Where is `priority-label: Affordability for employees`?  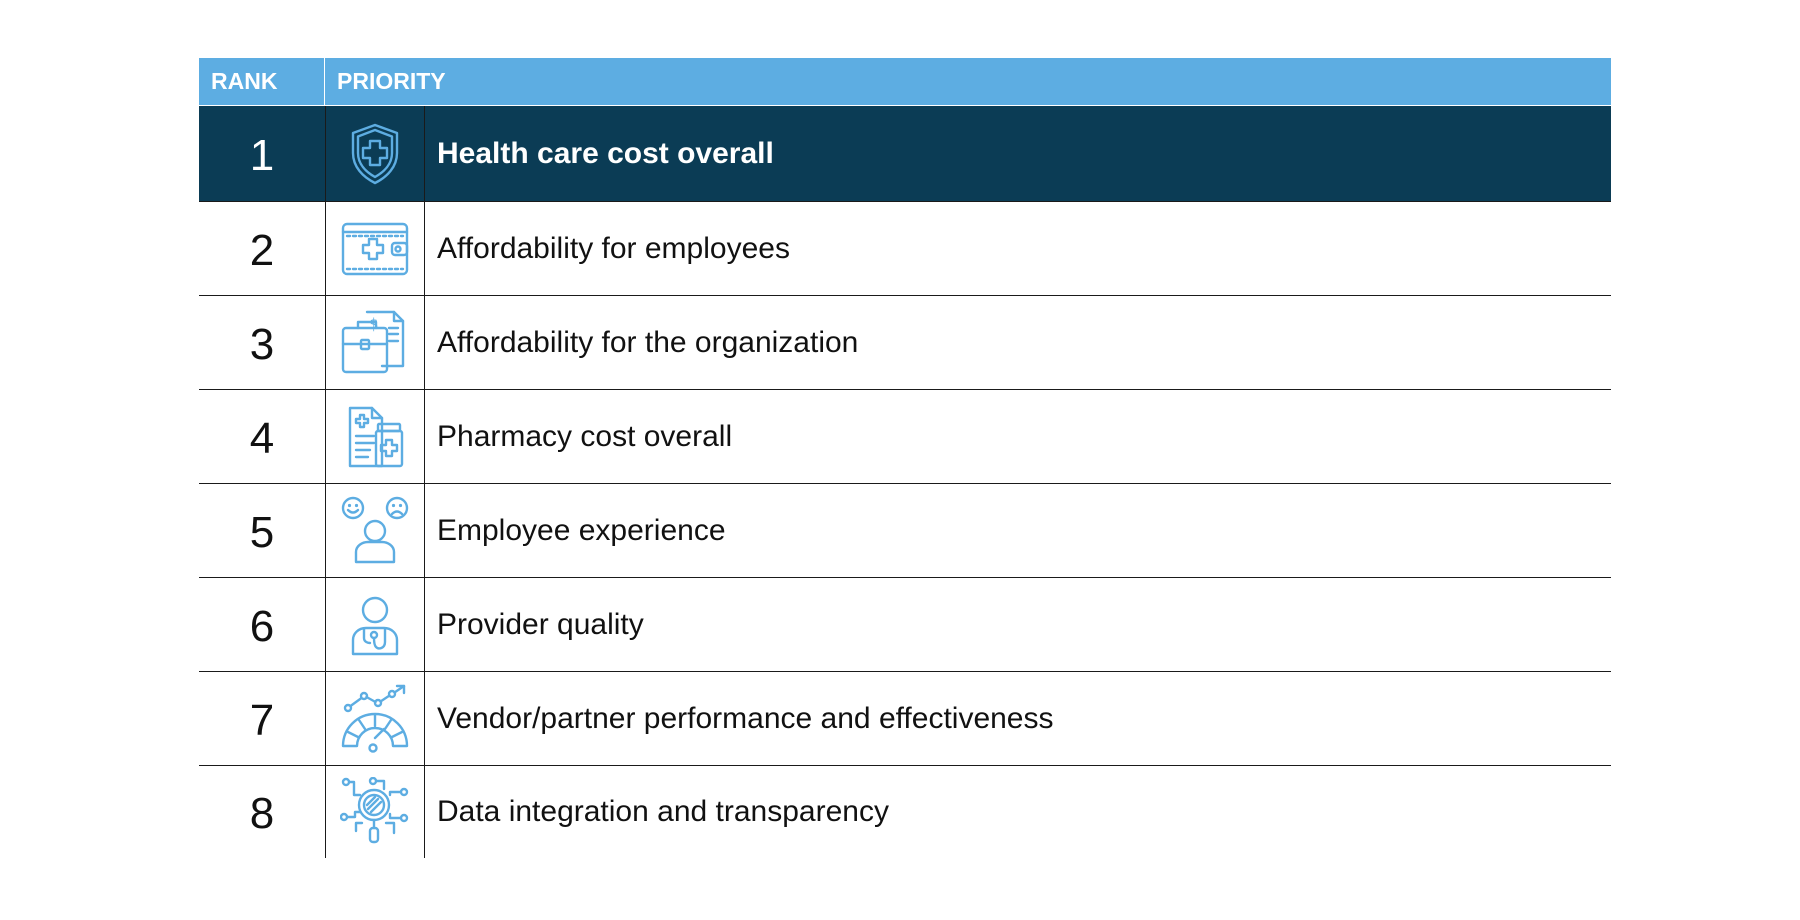
priority-label: Affordability for employees is located at coordinates (613, 248).